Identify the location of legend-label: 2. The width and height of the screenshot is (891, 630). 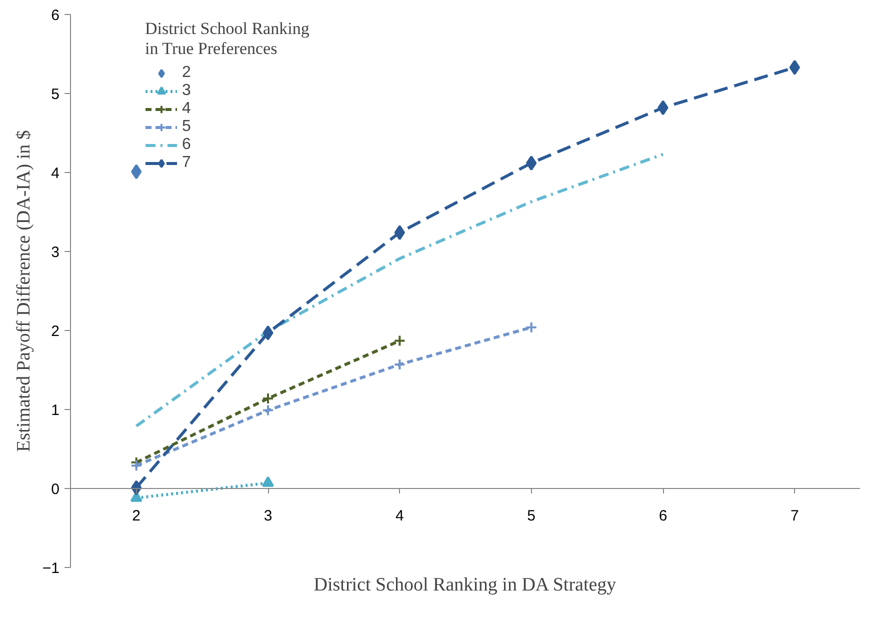
(187, 73).